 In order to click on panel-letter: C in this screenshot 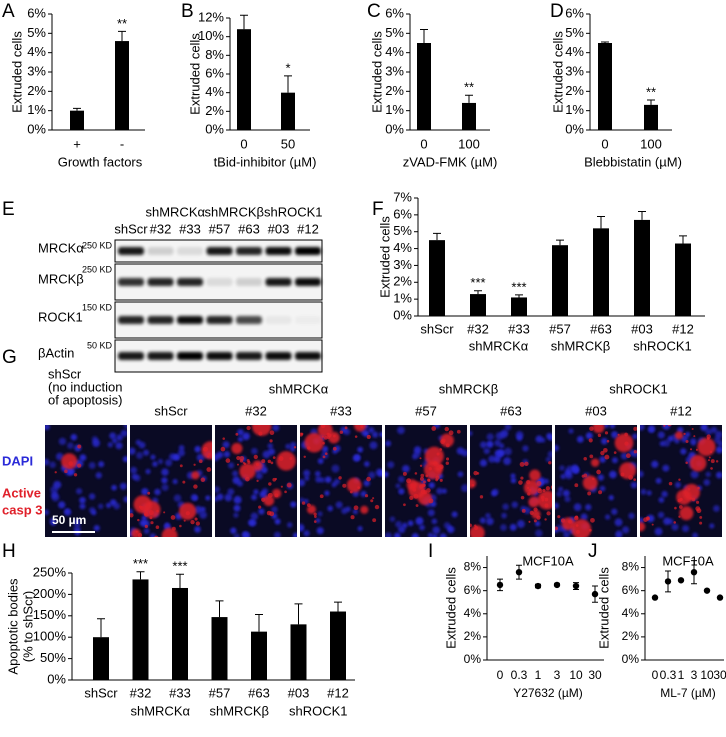, I will do `click(374, 11)`.